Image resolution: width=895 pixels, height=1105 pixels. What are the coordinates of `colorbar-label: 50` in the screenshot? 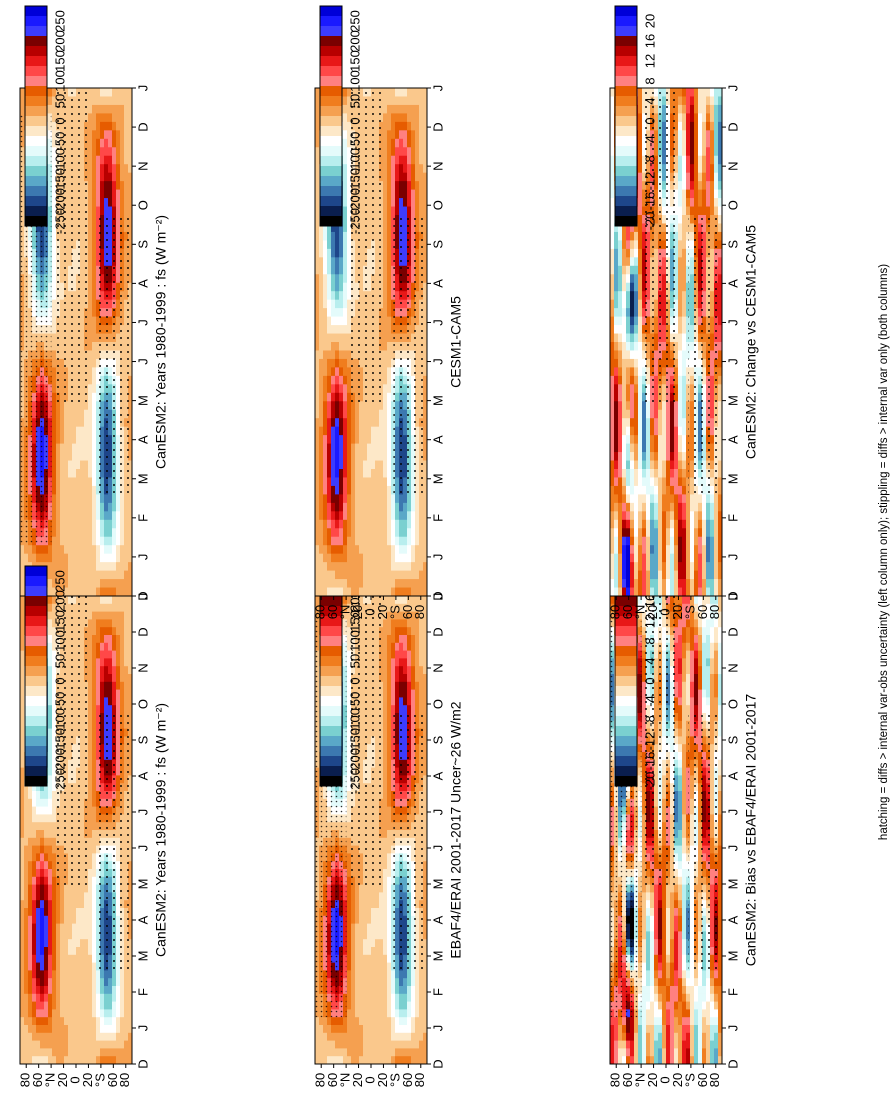 It's located at (59, 101).